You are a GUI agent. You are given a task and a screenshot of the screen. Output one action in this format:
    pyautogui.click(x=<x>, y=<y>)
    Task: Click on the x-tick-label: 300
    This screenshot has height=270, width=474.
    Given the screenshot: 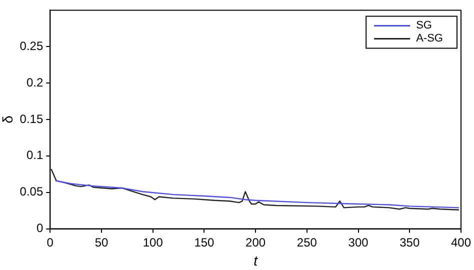 What is the action you would take?
    pyautogui.click(x=358, y=242)
    